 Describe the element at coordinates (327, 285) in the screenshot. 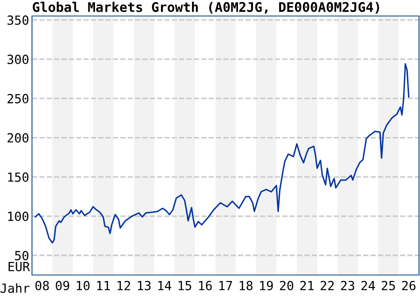

I see `x-tick-label: 22` at that location.